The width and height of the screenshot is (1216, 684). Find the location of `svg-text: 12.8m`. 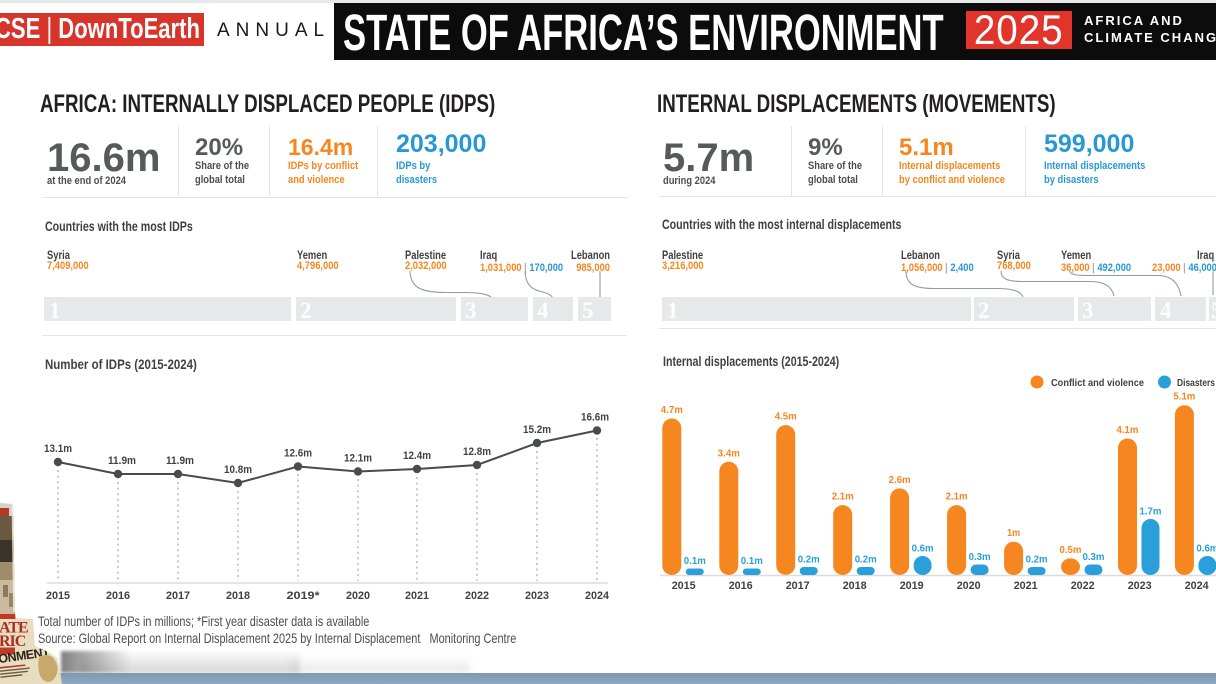

svg-text: 12.8m is located at coordinates (477, 452).